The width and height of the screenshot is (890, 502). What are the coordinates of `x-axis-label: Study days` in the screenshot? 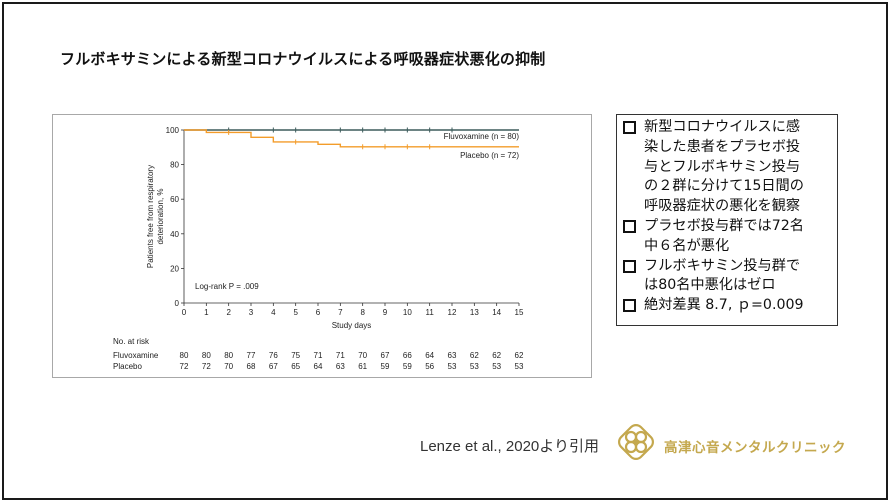 It's located at (352, 325).